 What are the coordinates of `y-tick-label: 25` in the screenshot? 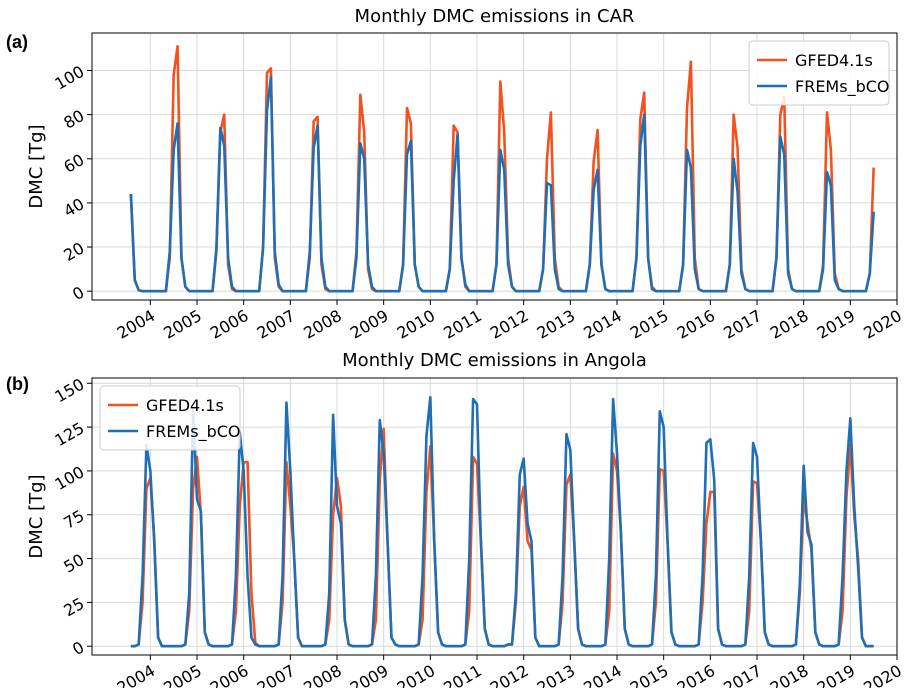 It's located at (73, 607).